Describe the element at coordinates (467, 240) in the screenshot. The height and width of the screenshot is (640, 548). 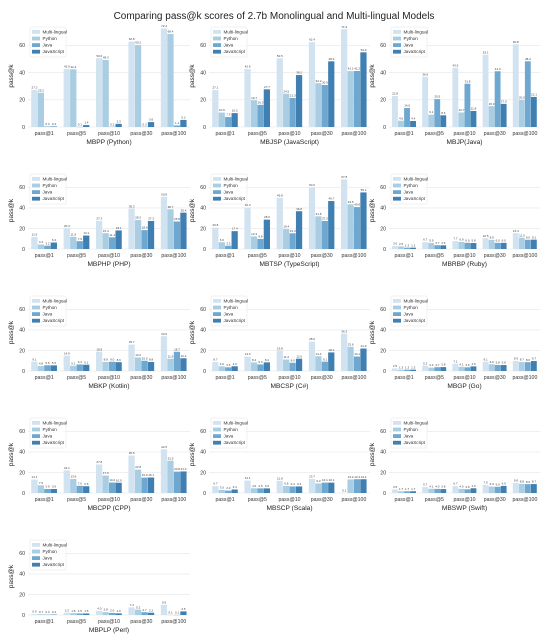
I see `data-label: 6.0` at that location.